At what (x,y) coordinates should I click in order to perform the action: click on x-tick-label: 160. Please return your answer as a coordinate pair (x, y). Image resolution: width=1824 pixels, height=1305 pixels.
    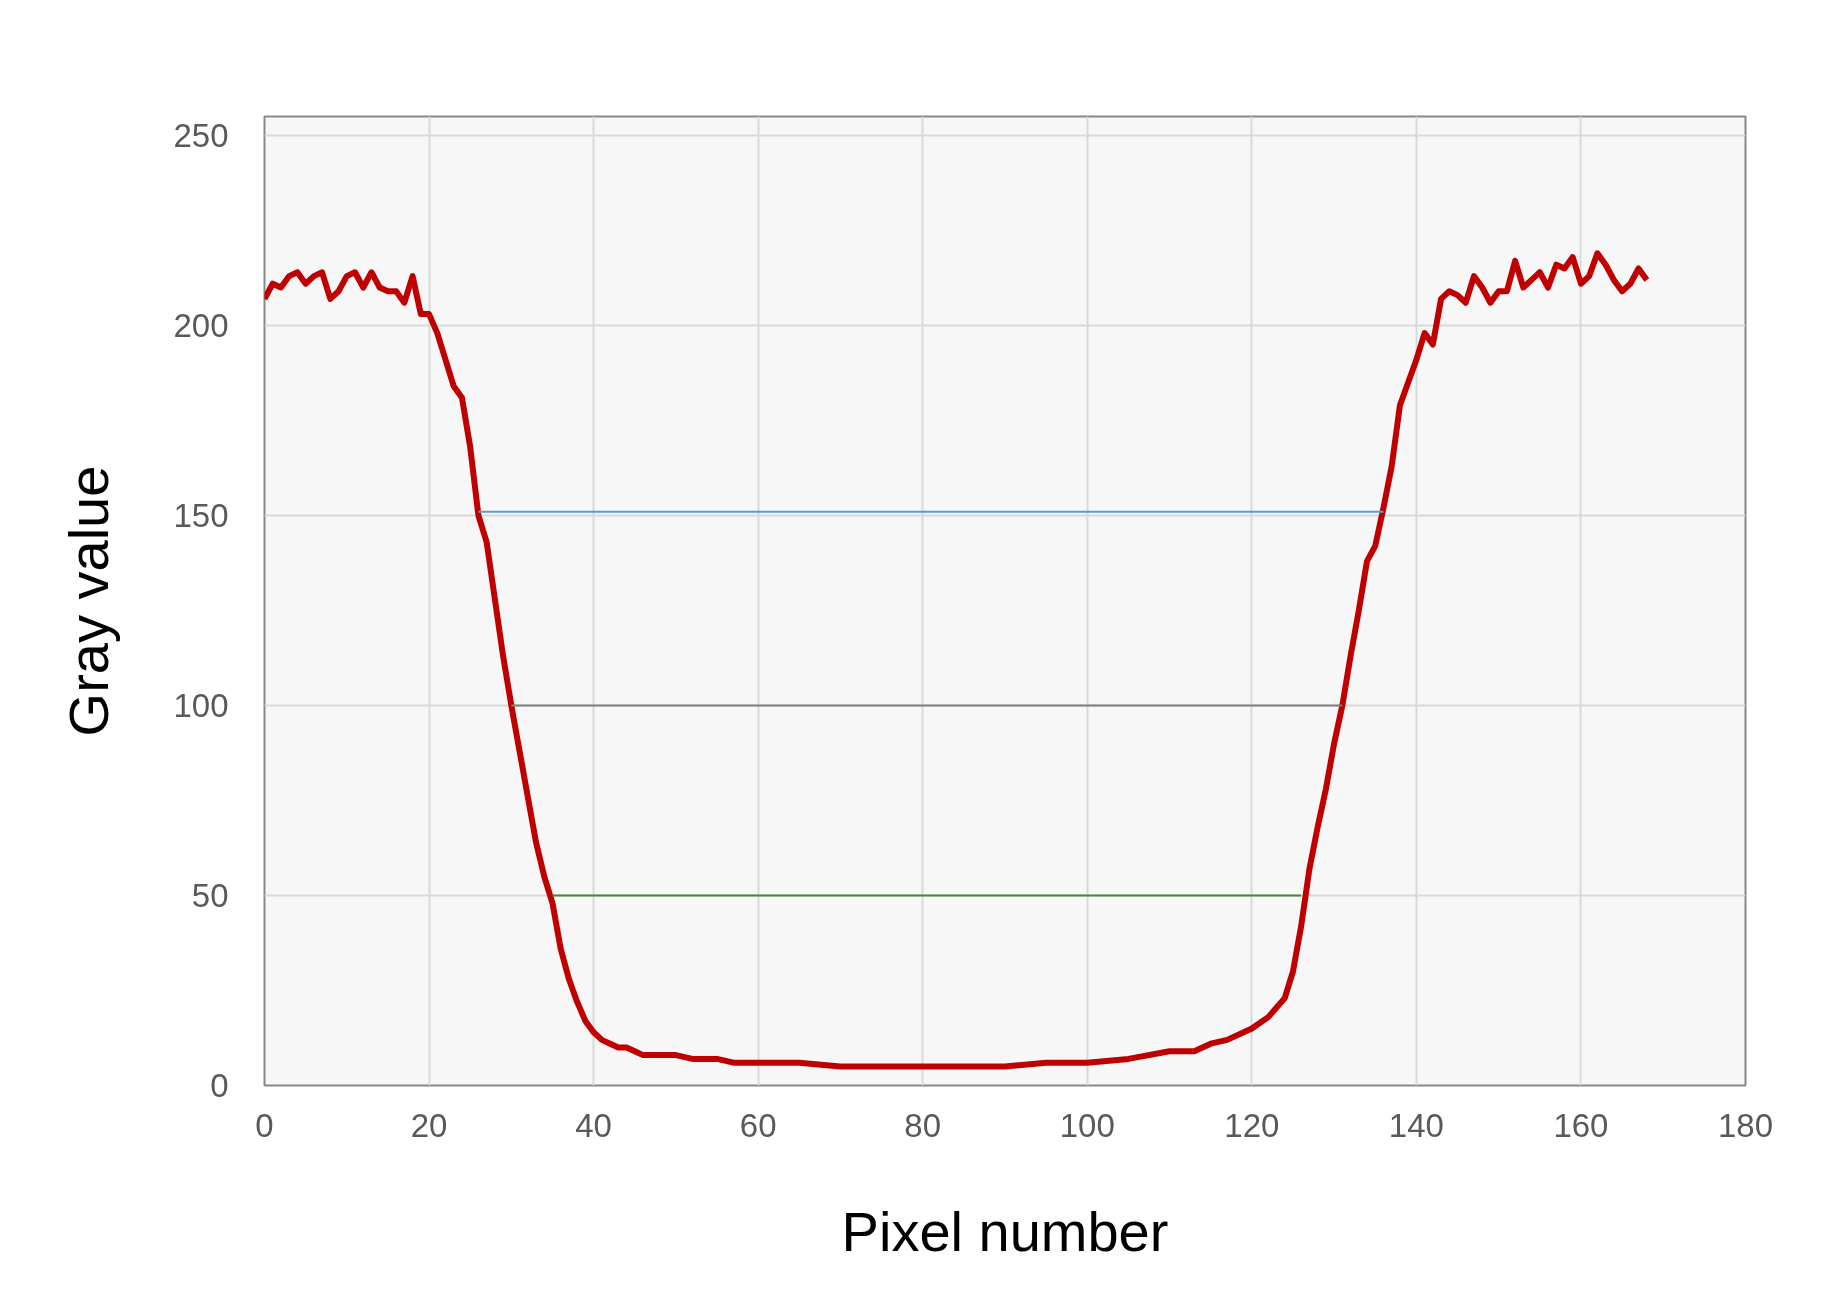
    Looking at the image, I should click on (1581, 1125).